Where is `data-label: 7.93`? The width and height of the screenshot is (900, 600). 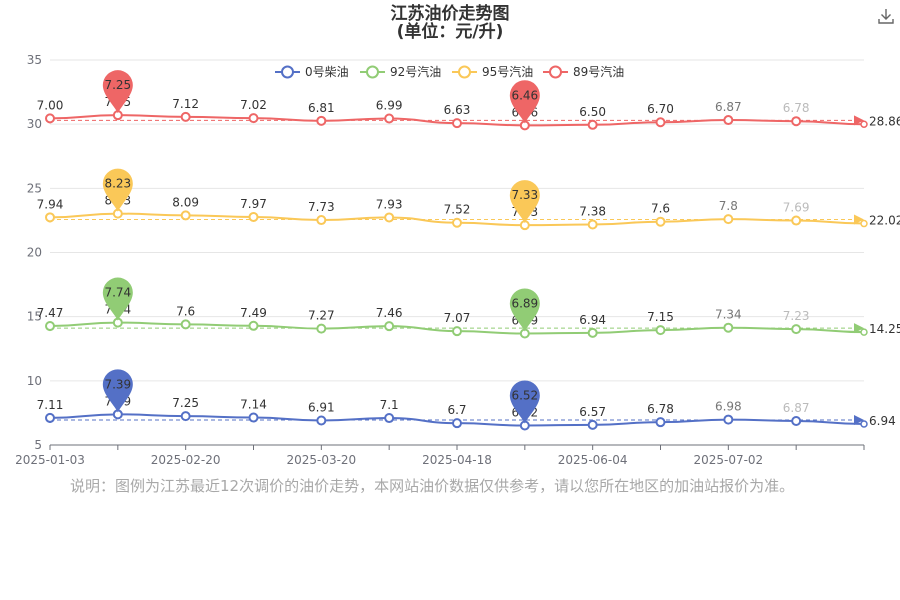
data-label: 7.93 is located at coordinates (389, 204).